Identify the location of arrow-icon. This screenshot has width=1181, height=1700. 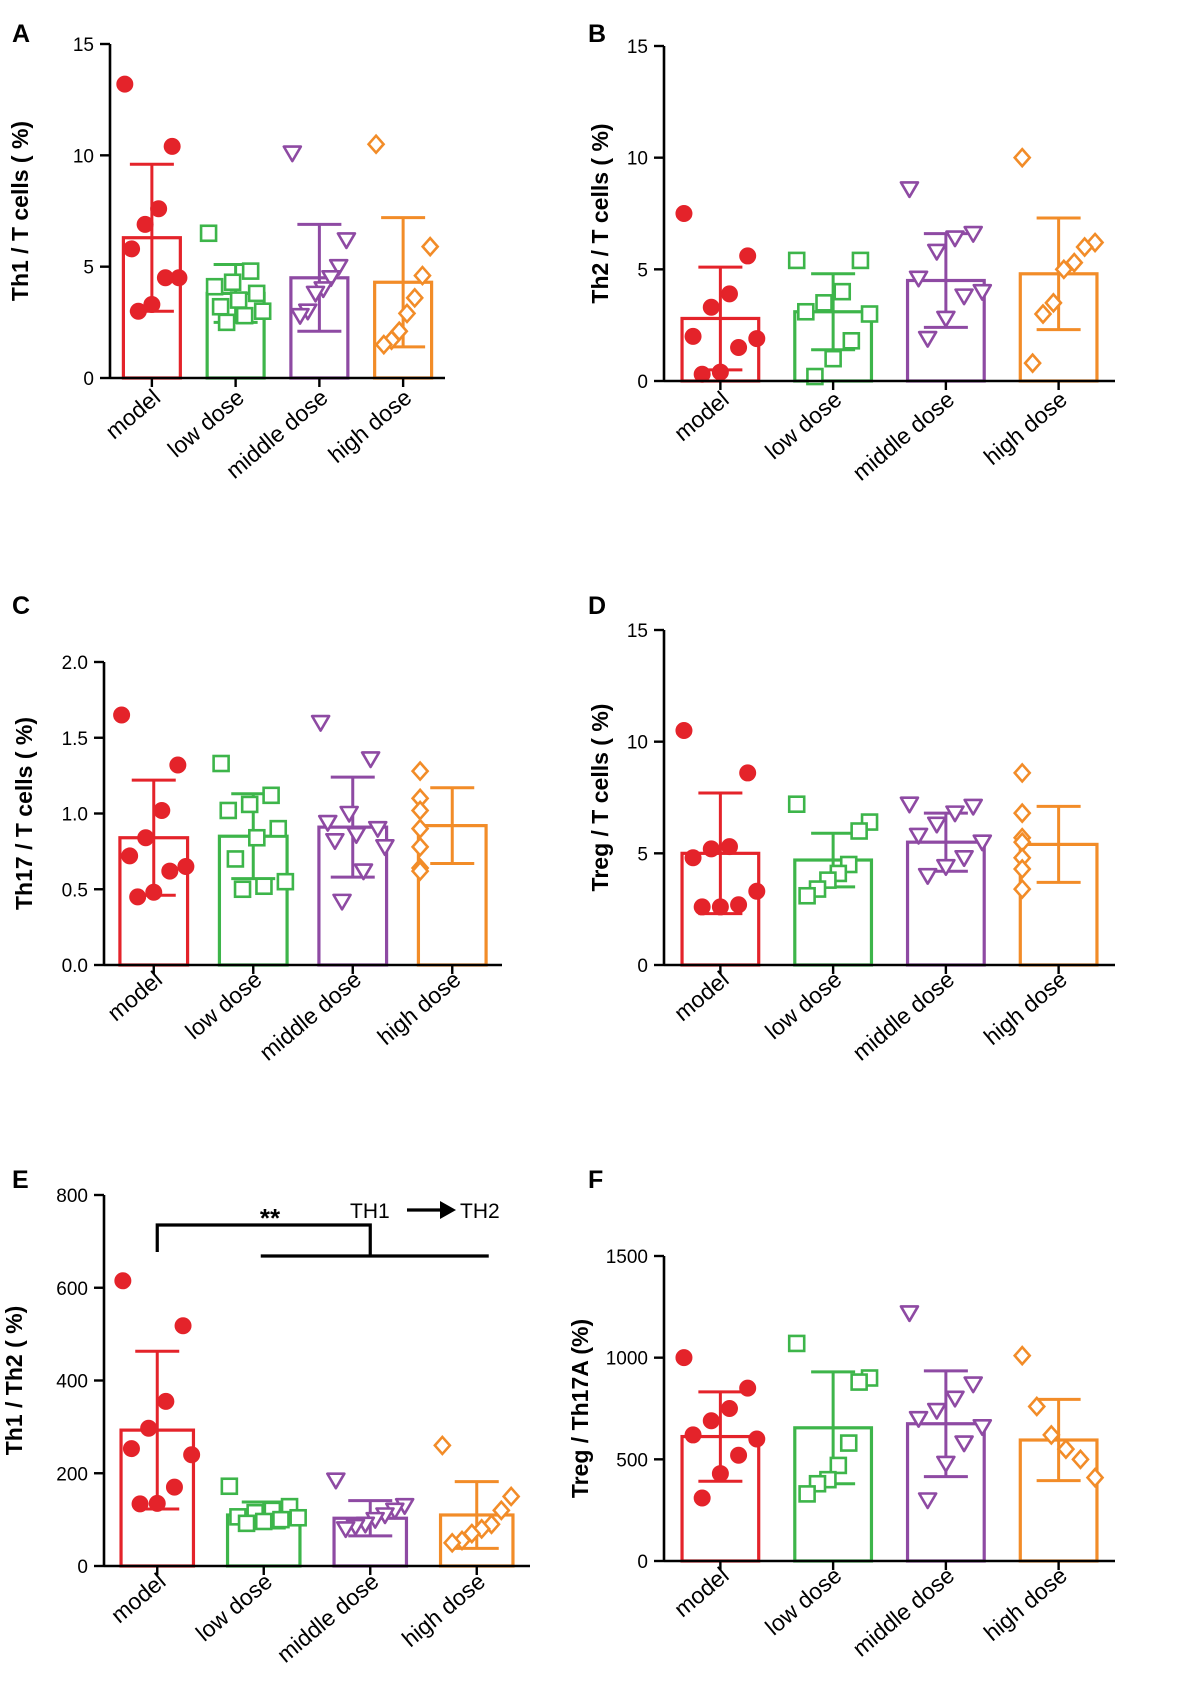
(431, 1210).